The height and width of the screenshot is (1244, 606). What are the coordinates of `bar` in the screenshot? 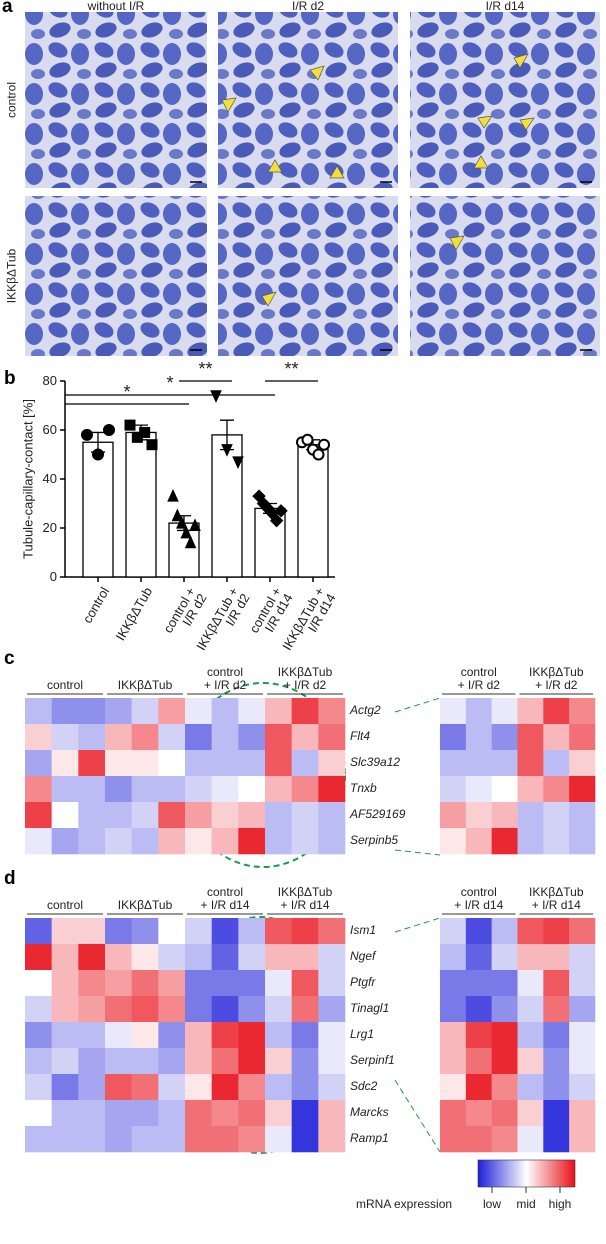 It's located at (141, 504).